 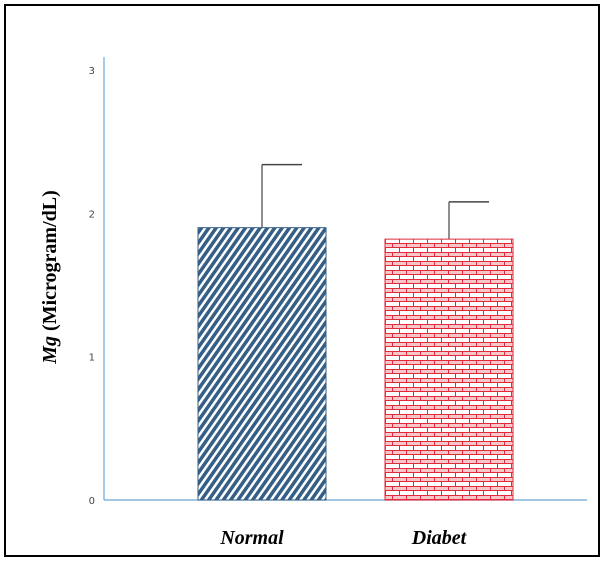 What do you see at coordinates (50, 263) in the screenshot?
I see `y-axis-title-unit: (Microgram/dL)` at bounding box center [50, 263].